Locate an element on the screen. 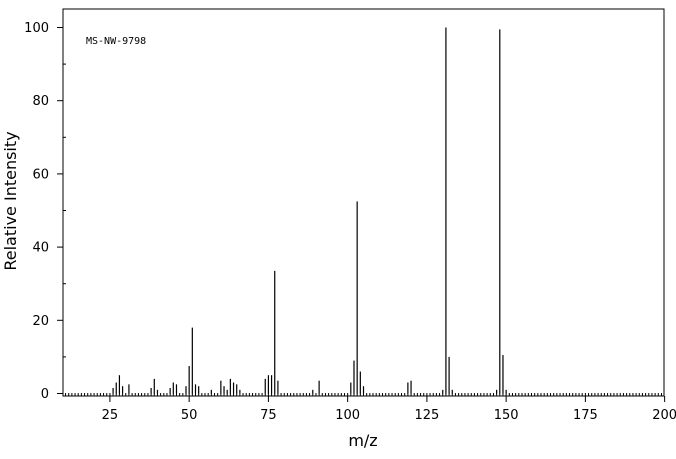 The width and height of the screenshot is (676, 459). y-tick-label: 100 is located at coordinates (36, 28).